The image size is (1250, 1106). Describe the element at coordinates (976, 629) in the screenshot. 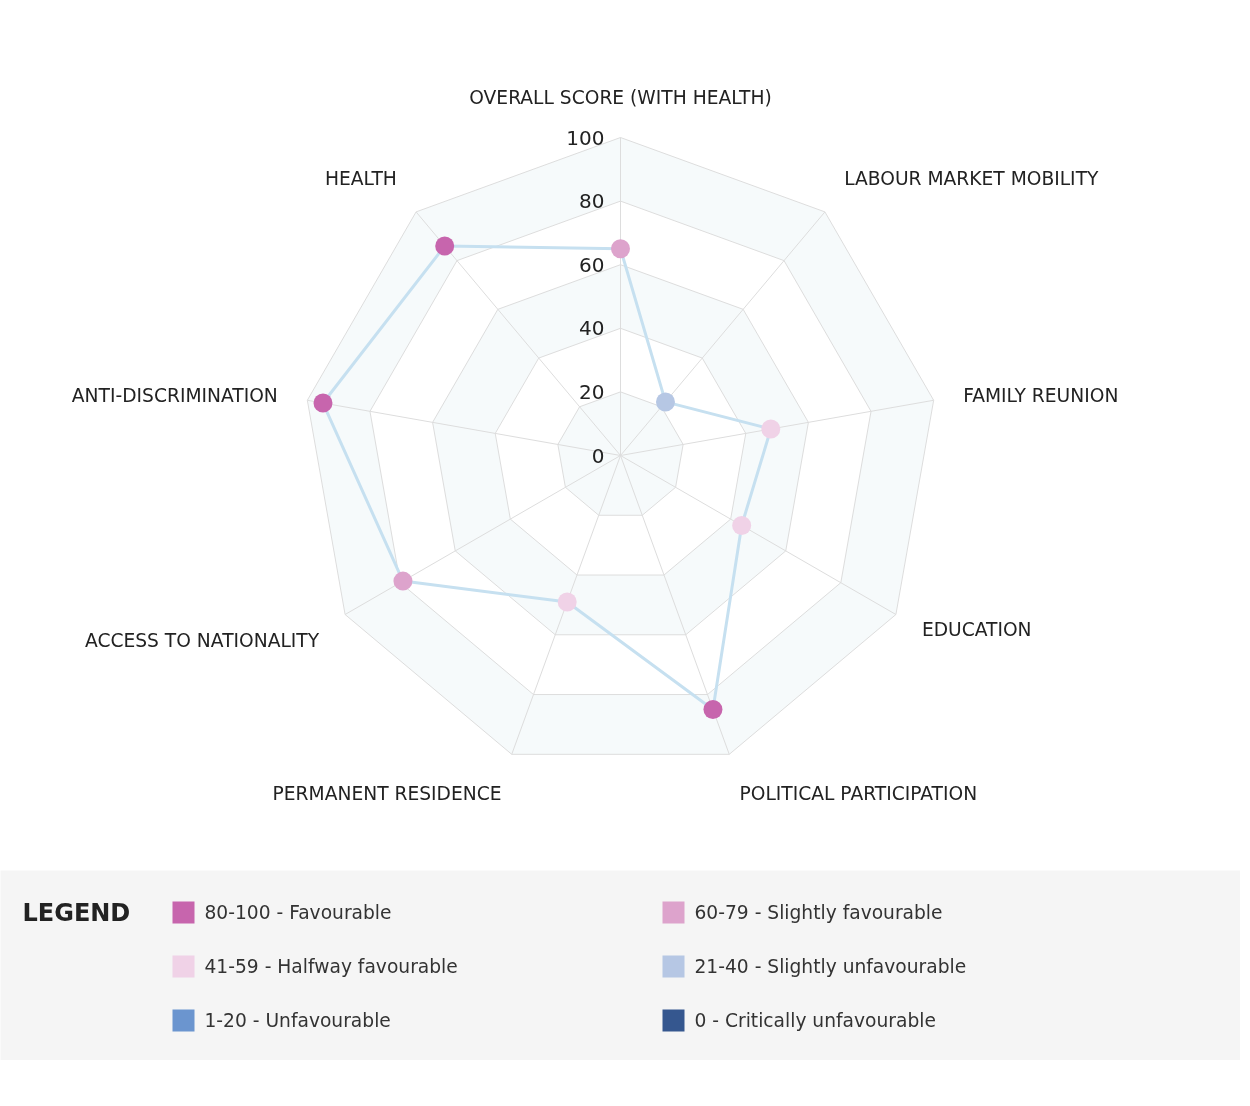

I see `spoke-label: EDUCATION` at that location.